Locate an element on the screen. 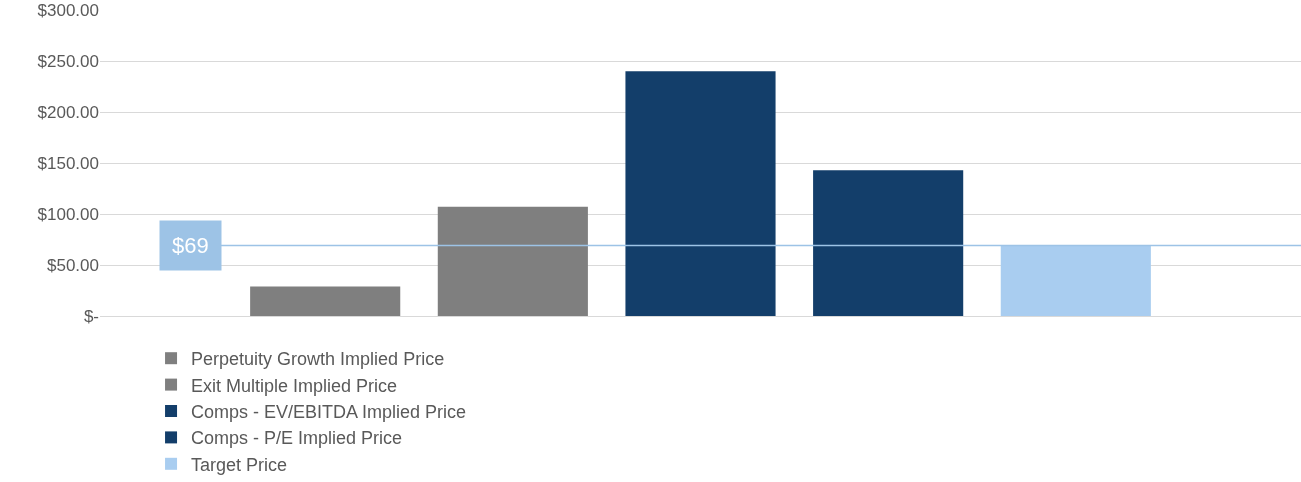 The width and height of the screenshot is (1301, 482). ref-line-label: $69 is located at coordinates (190, 245).